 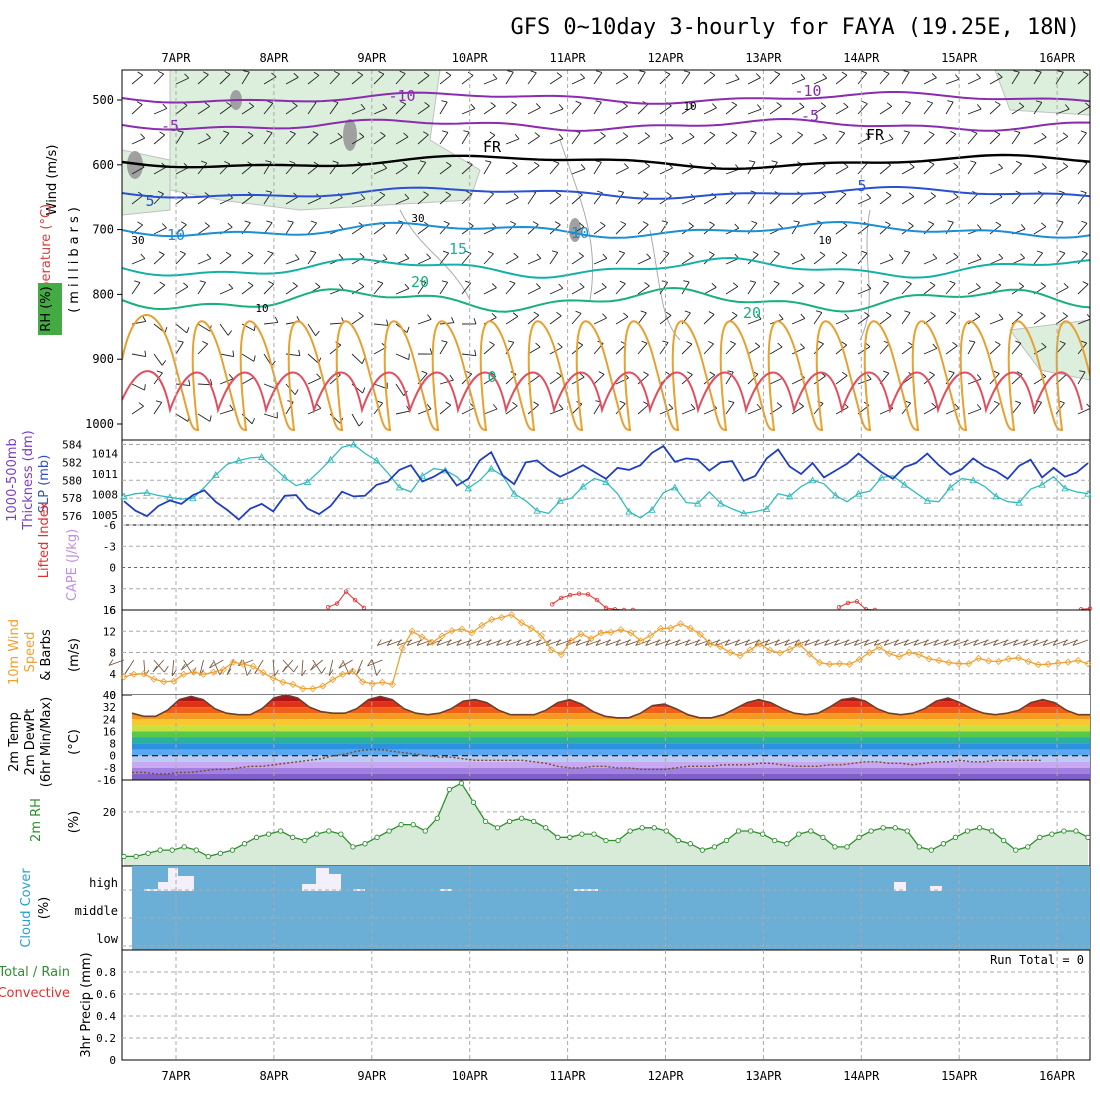 What do you see at coordinates (560, 823) in the screenshot?
I see `panel-rh-2m: 20 2m RH (%)` at bounding box center [560, 823].